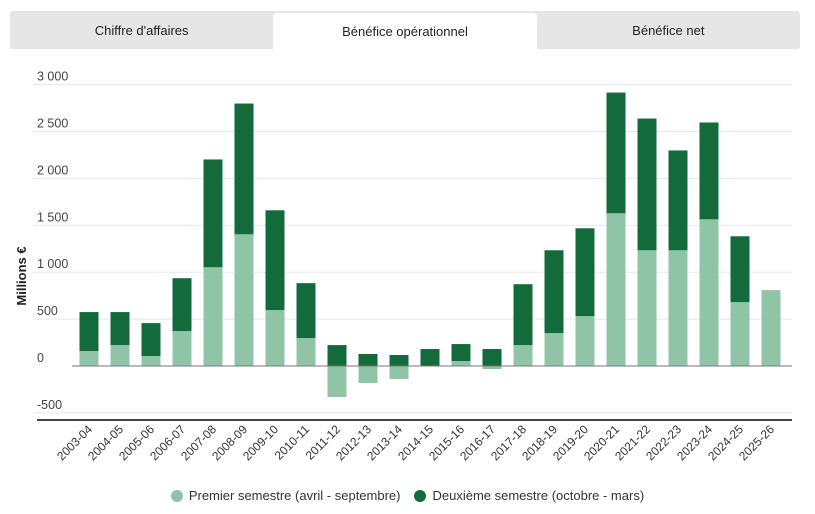  What do you see at coordinates (49, 405) in the screenshot?
I see `y-tick-label: -500` at bounding box center [49, 405].